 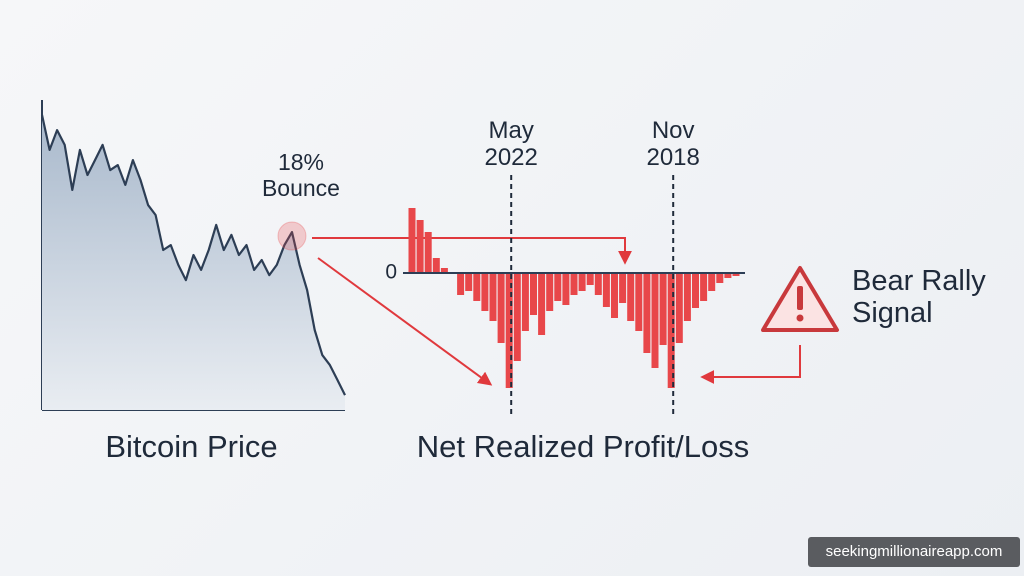 What do you see at coordinates (191, 446) in the screenshot?
I see `chart-title: Bitcoin Price` at bounding box center [191, 446].